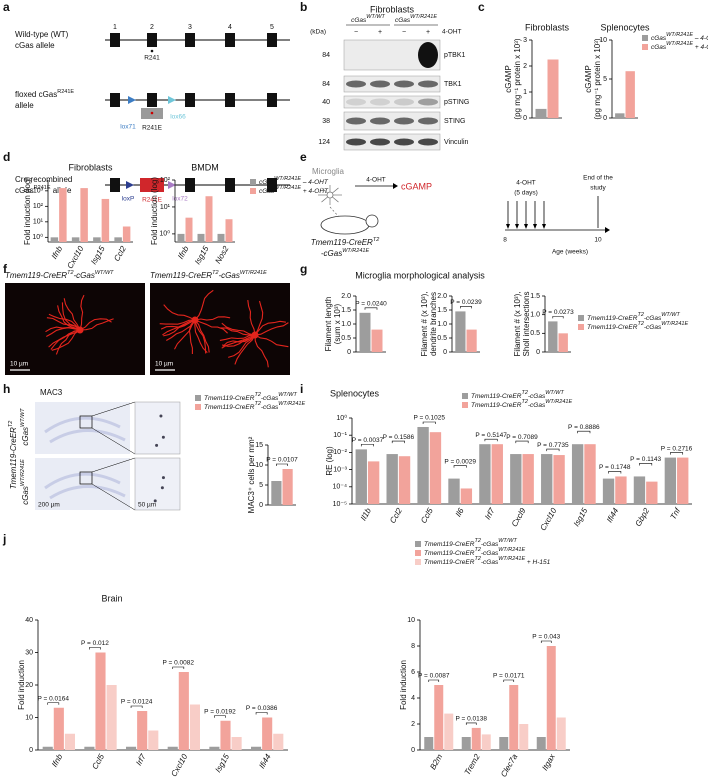  Describe the element at coordinates (303, 7) in the screenshot. I see `panel-letter: b` at that location.